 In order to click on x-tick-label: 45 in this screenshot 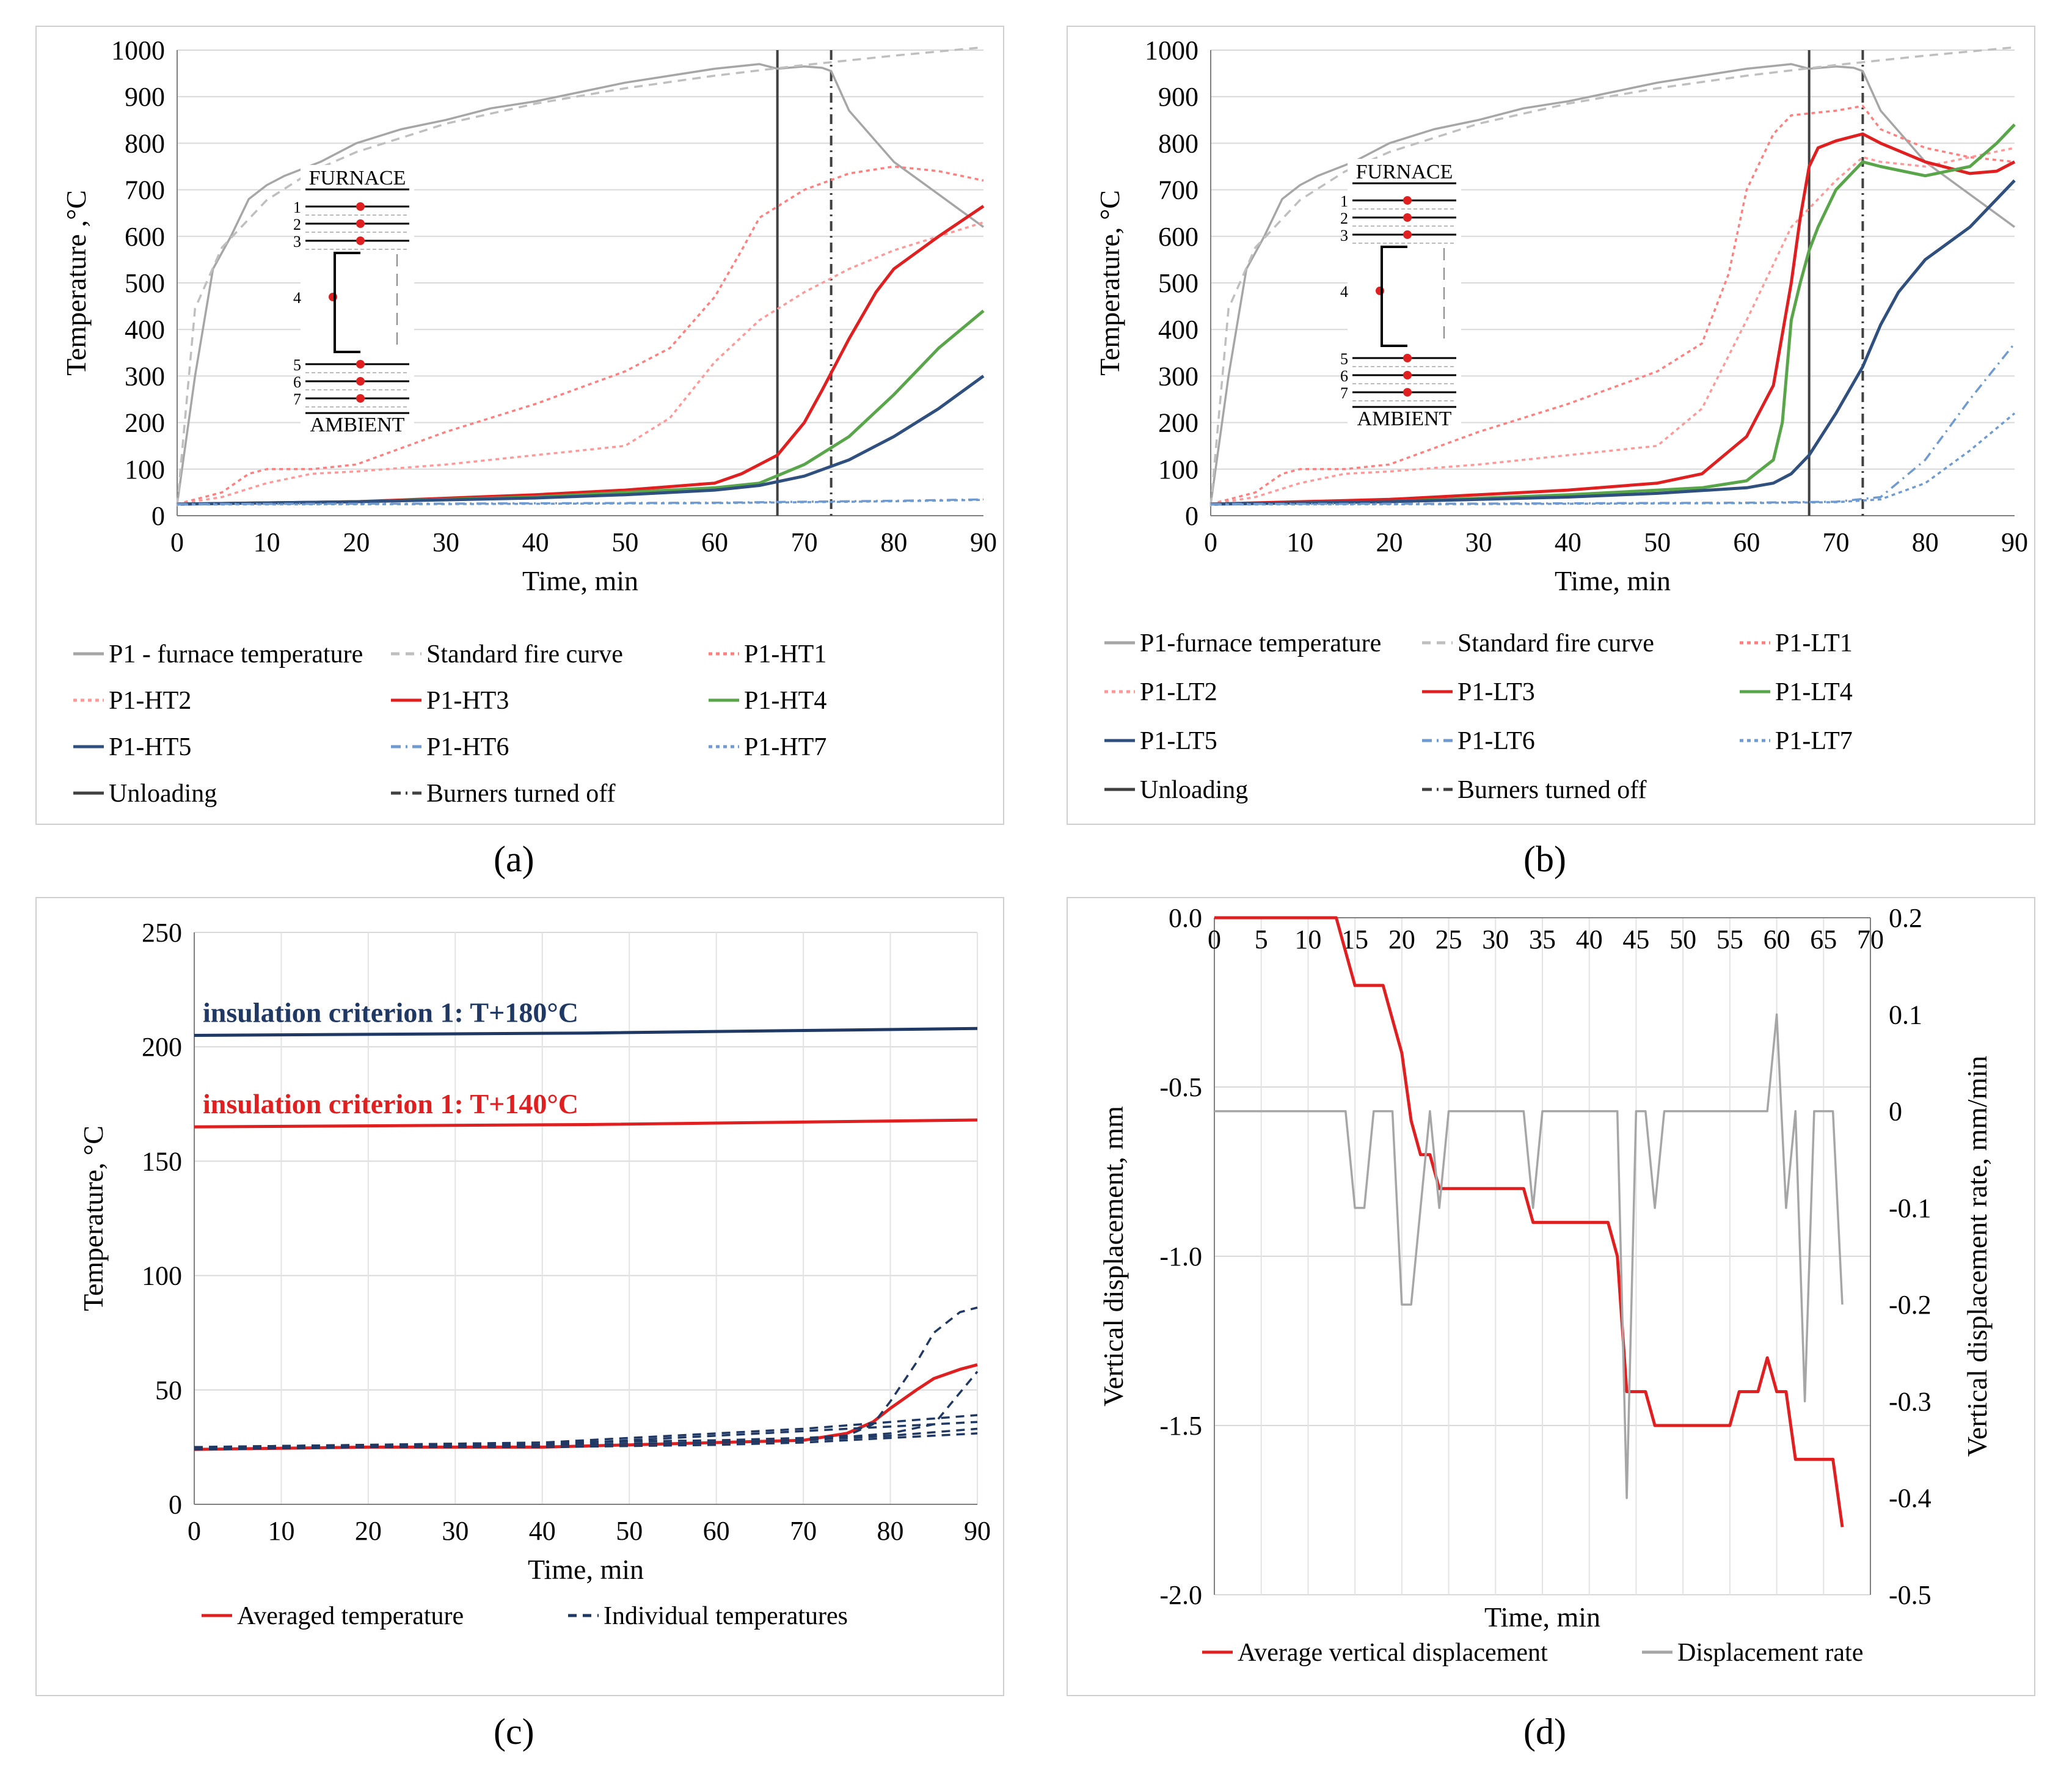, I will do `click(1635, 939)`.